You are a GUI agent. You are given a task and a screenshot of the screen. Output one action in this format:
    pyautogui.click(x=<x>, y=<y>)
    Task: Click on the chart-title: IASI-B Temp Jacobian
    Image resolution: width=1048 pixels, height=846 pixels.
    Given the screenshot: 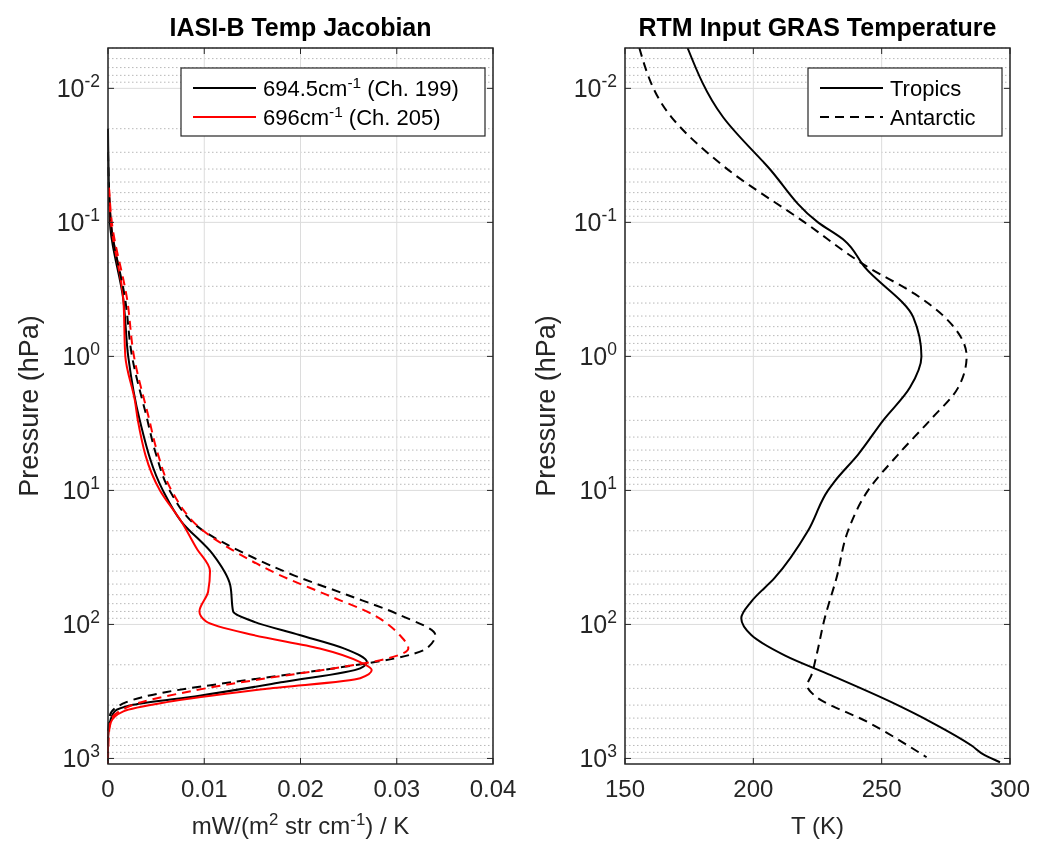 What is the action you would take?
    pyautogui.click(x=300, y=27)
    